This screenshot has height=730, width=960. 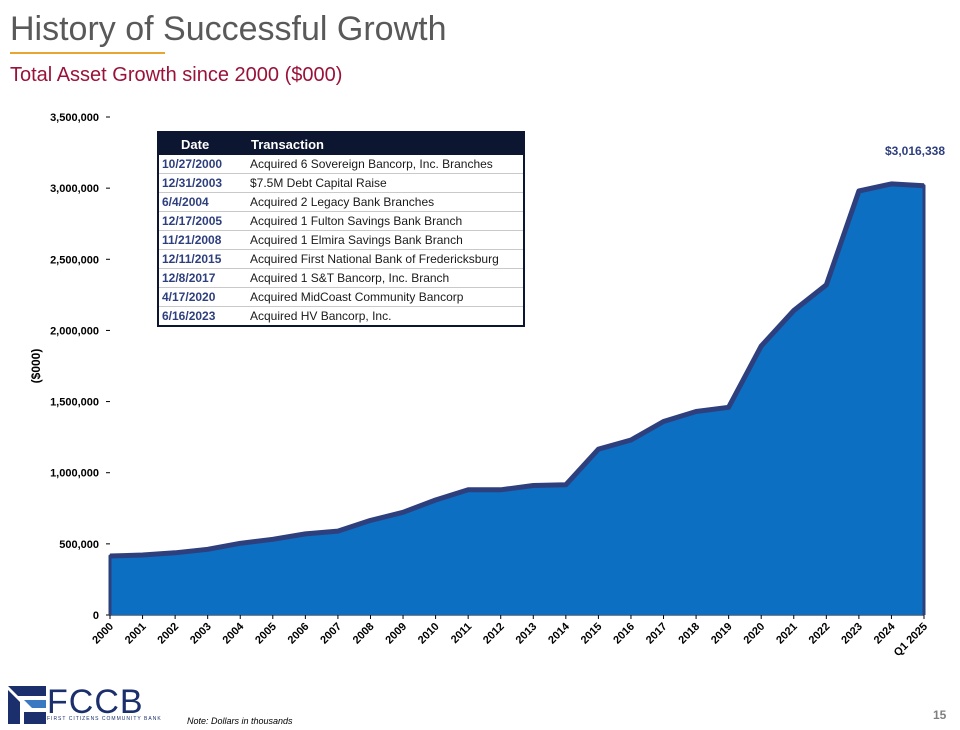 What do you see at coordinates (74, 474) in the screenshot?
I see `y-tick-label: 1,000,000` at bounding box center [74, 474].